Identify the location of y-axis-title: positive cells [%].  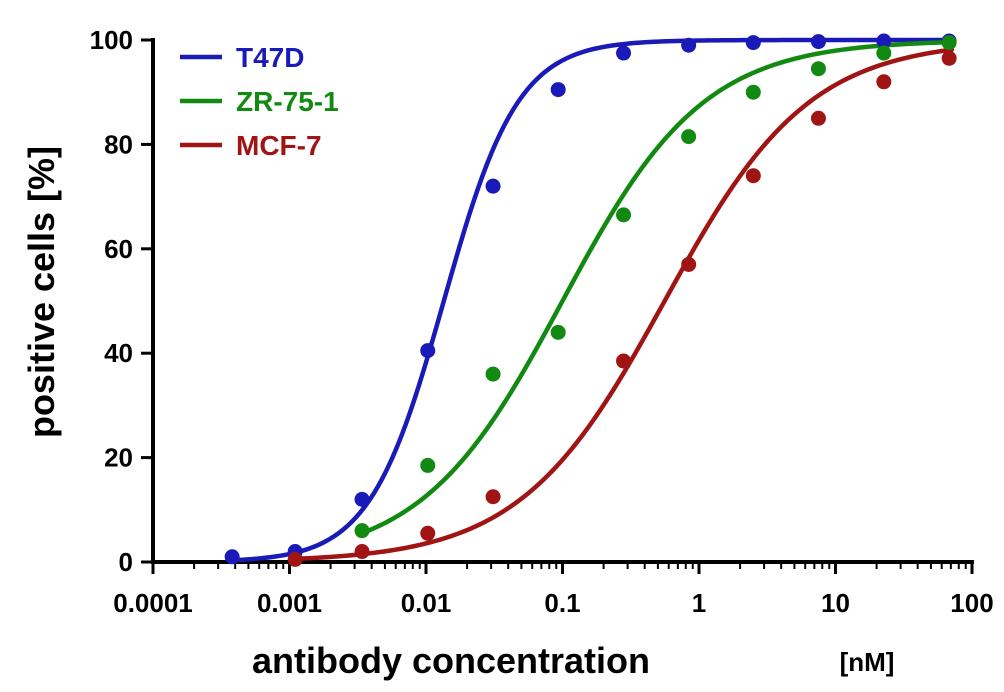
(41, 292).